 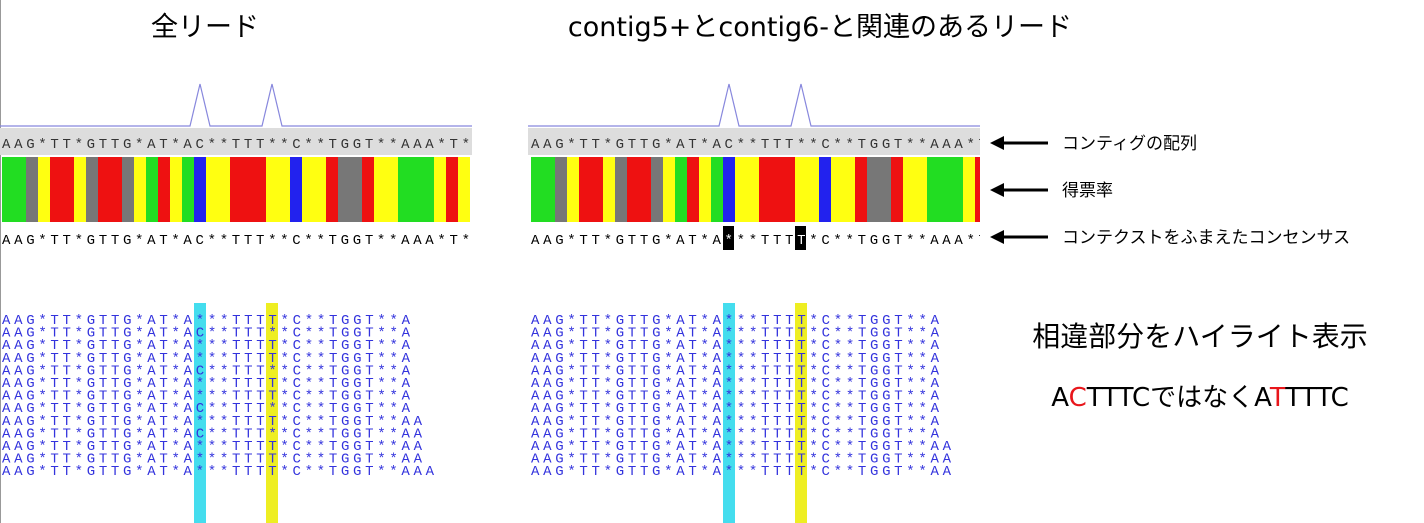 I want to click on panel-title: 全リード, so click(x=205, y=27).